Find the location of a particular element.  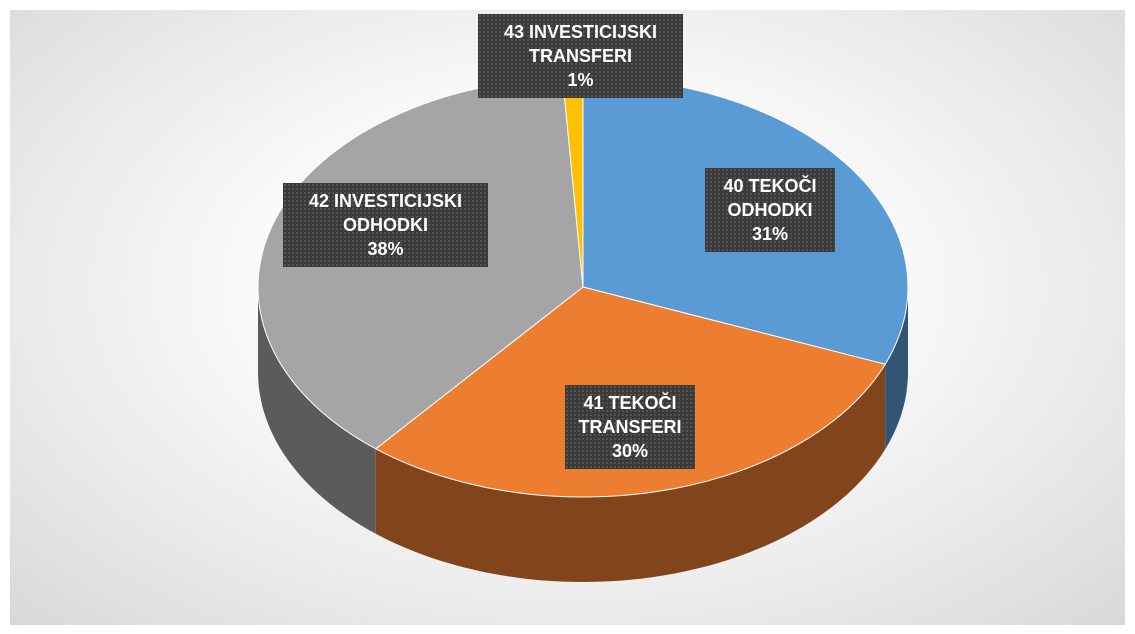

data-label: 42 INVESTICIJSKI ODHODKI 38% is located at coordinates (385, 225).